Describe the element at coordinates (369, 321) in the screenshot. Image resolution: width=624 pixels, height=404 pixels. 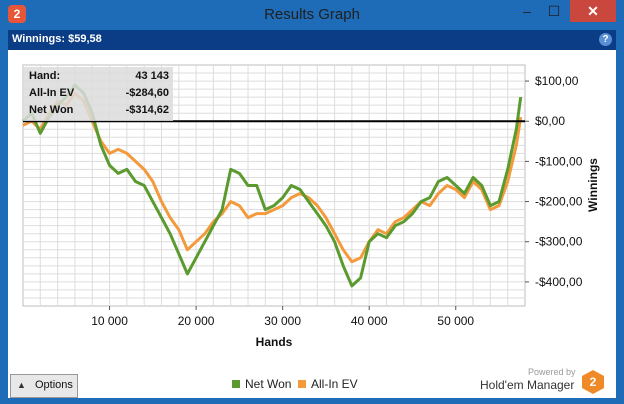
I see `x-tick-label: 40 000` at that location.